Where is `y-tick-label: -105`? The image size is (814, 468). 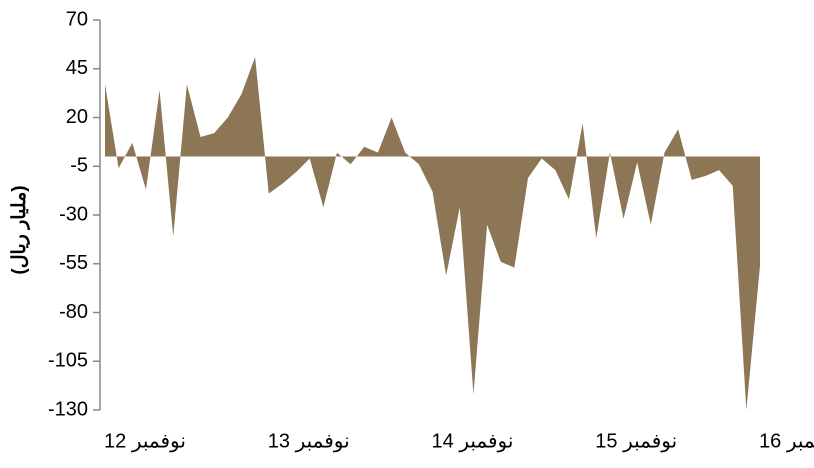
y-tick-label: -105 is located at coordinates (68, 361).